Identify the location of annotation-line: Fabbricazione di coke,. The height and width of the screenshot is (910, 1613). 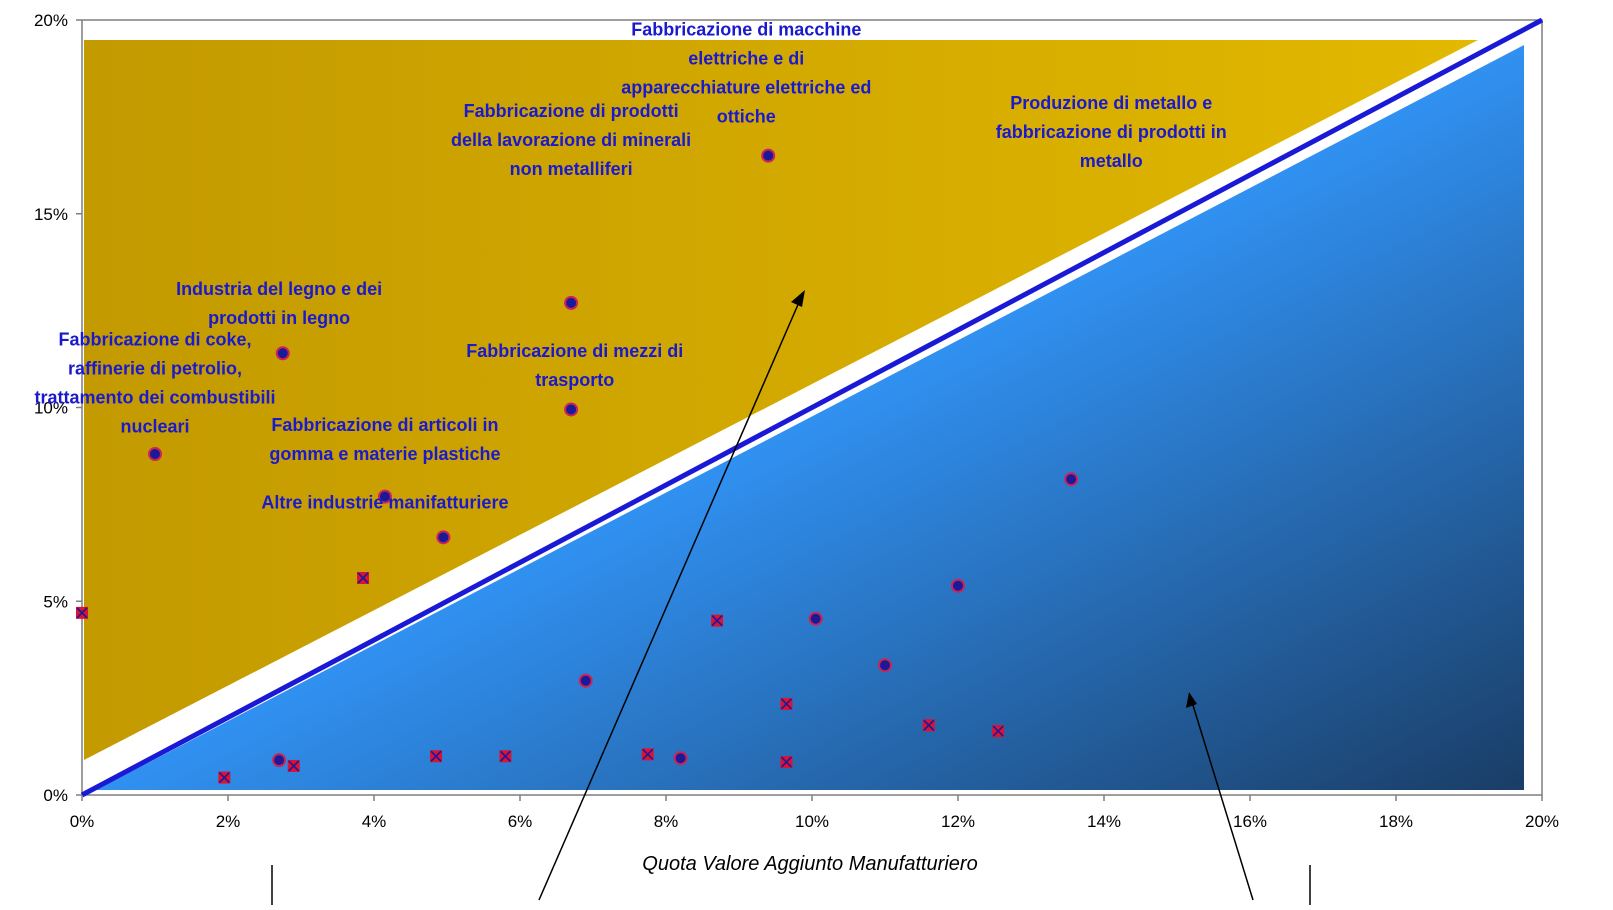
(154, 340).